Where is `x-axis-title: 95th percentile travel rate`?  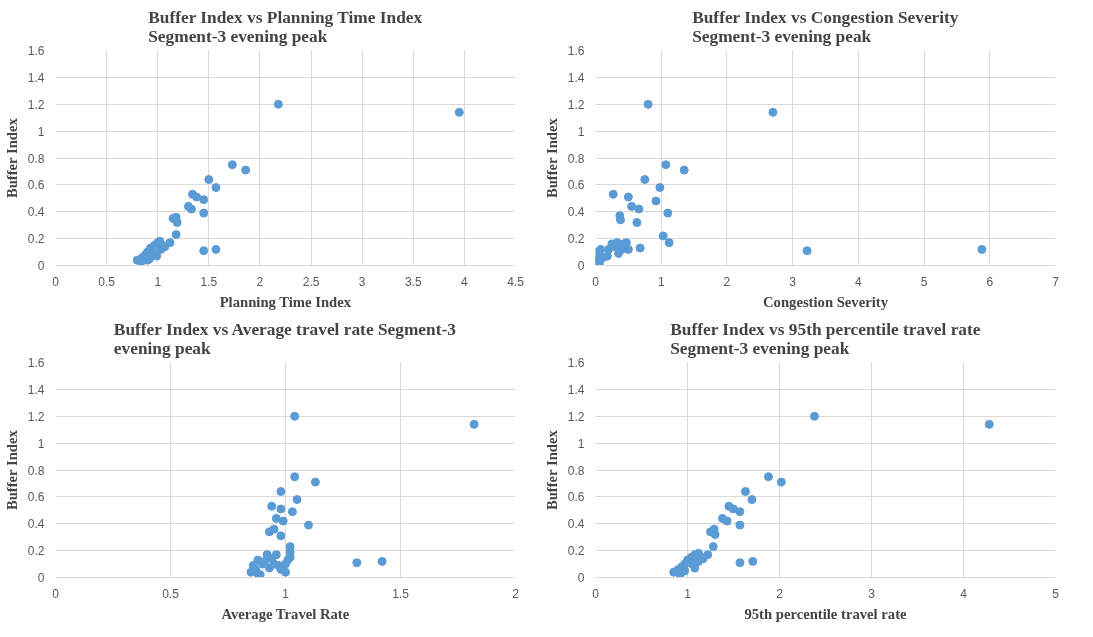 x-axis-title: 95th percentile travel rate is located at coordinates (826, 613).